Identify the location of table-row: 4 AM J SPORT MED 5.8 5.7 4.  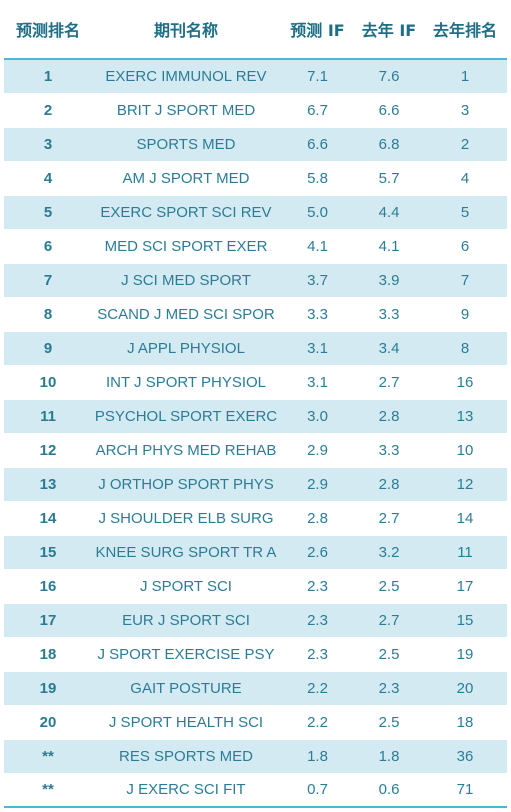
(255, 178).